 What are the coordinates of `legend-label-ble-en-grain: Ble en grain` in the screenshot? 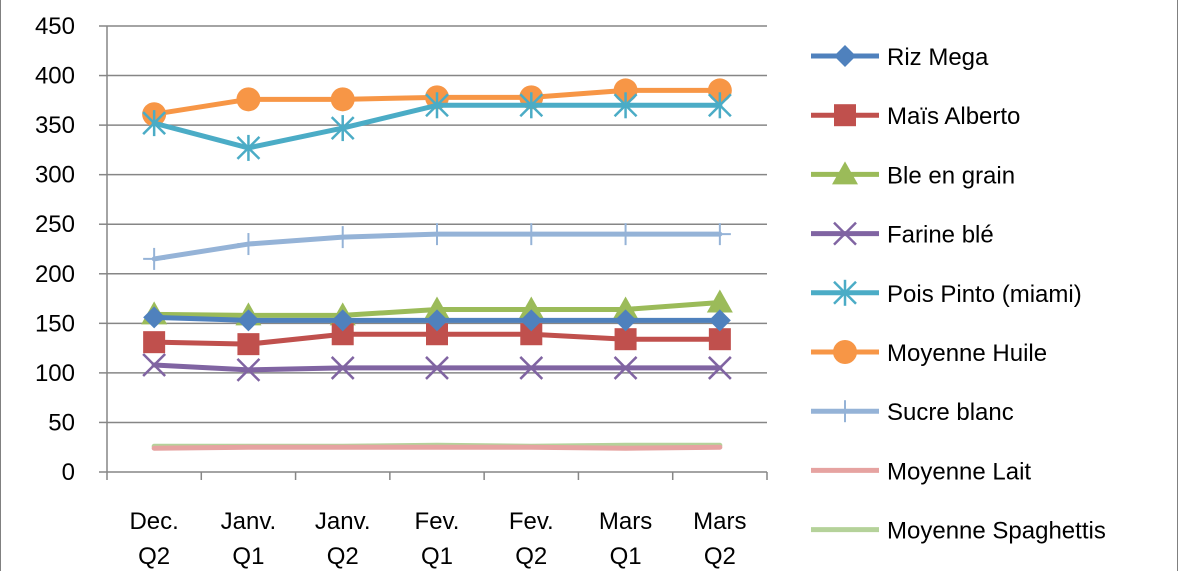 It's located at (951, 175).